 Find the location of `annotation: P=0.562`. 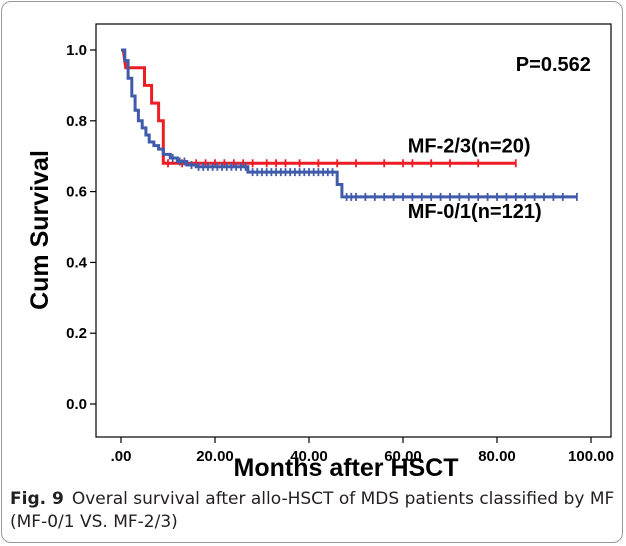

annotation: P=0.562 is located at coordinates (553, 65).